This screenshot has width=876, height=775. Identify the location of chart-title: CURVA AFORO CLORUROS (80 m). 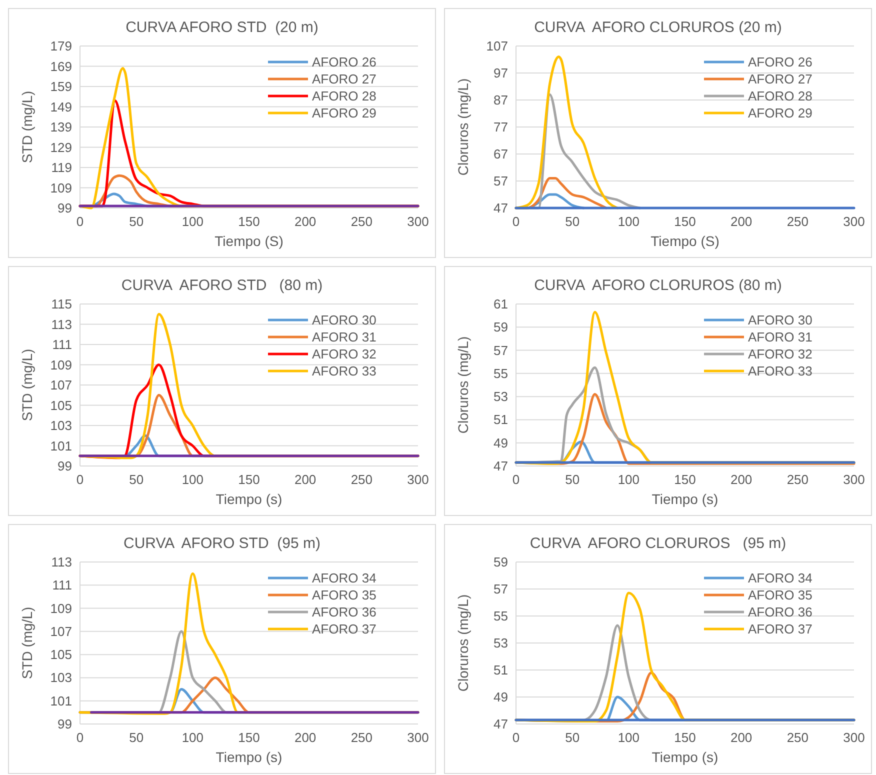
(658, 285).